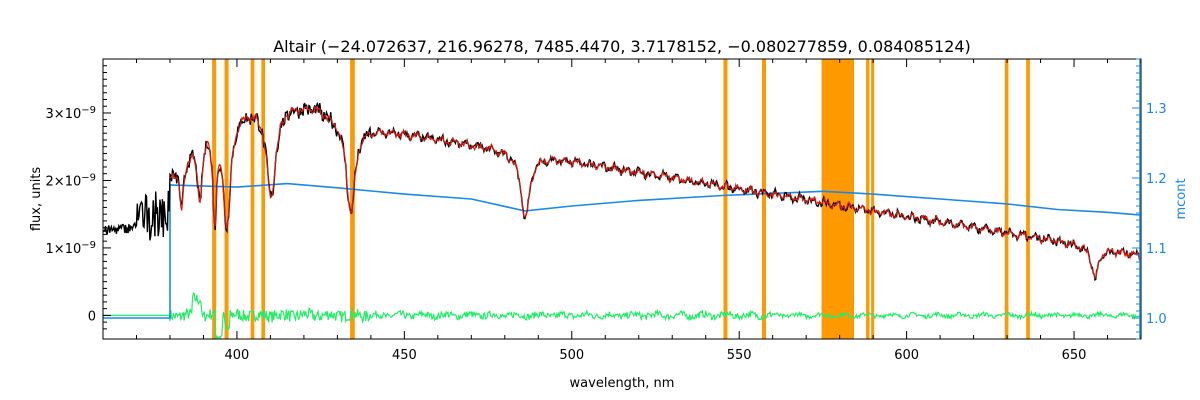 This screenshot has height=400, width=1200. I want to click on y2-tick-label: 1.0, so click(1156, 319).